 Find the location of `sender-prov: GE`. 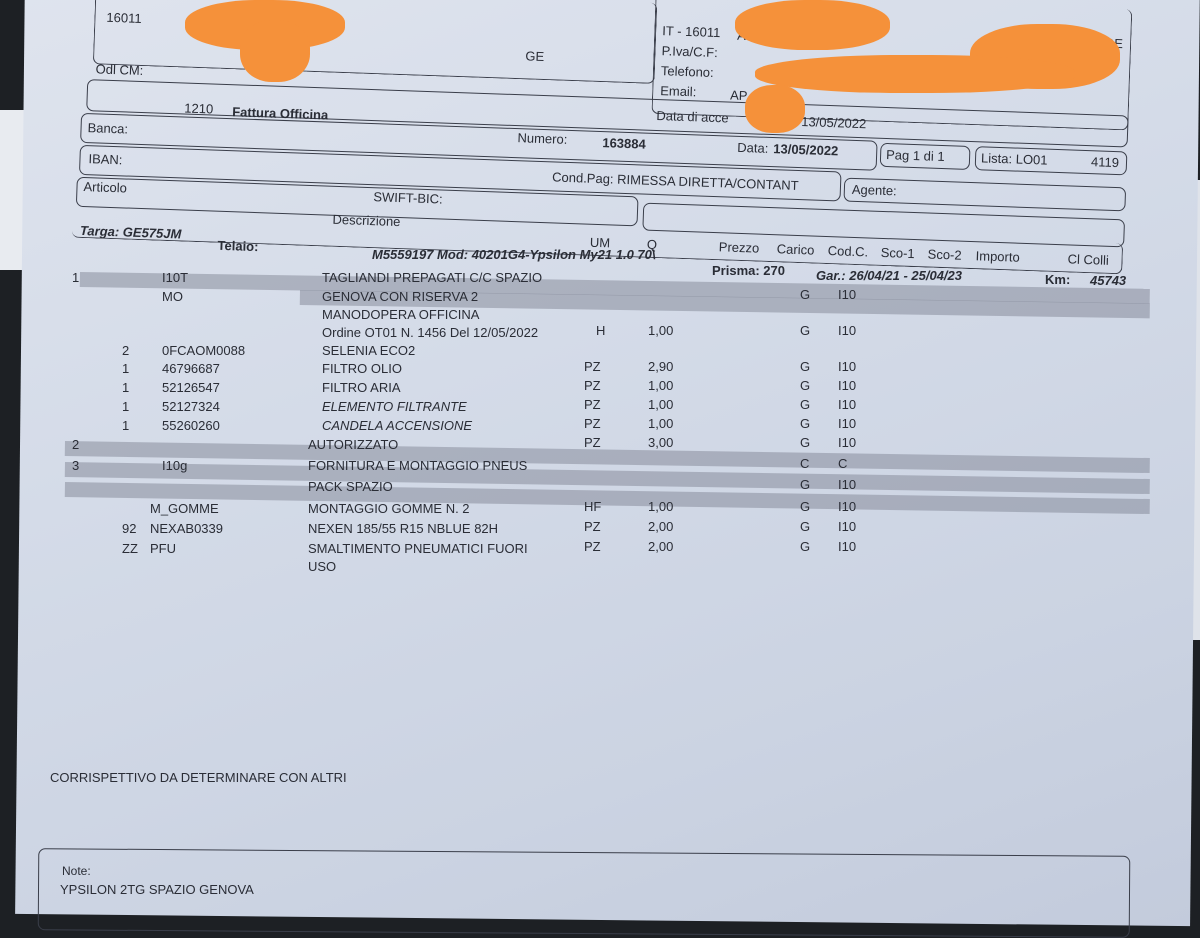

sender-prov: GE is located at coordinates (535, 56).